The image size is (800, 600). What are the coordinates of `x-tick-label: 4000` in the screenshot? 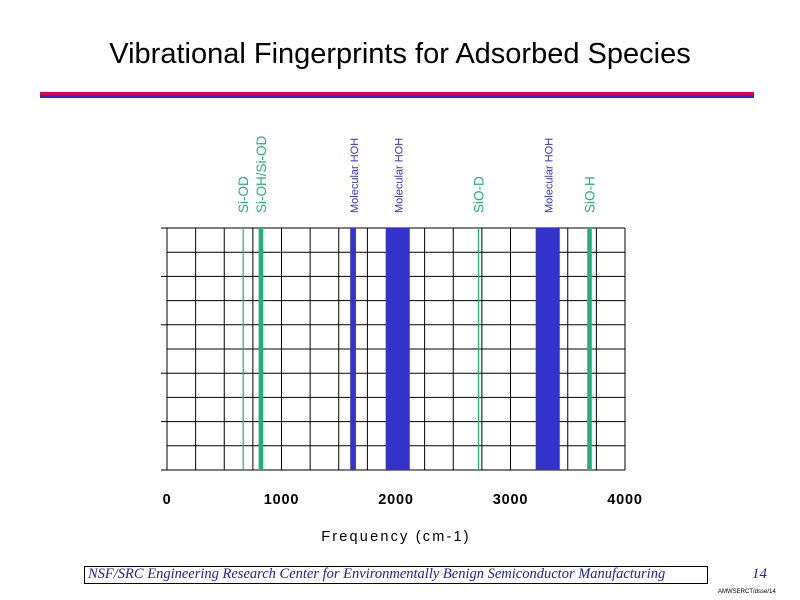 It's located at (624, 500).